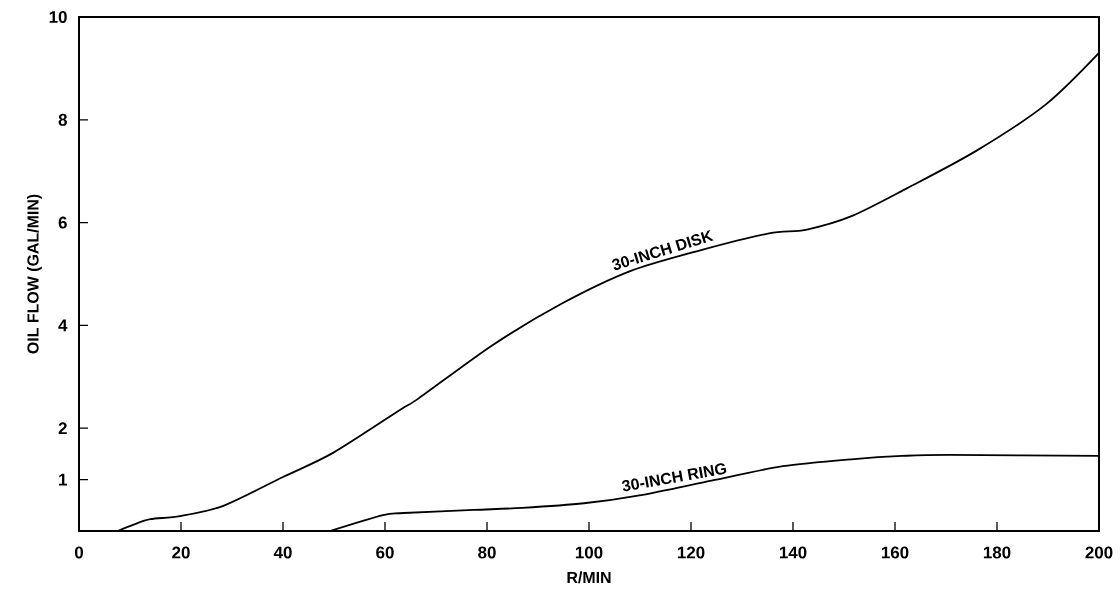  I want to click on x-tick-label: 20, so click(181, 552).